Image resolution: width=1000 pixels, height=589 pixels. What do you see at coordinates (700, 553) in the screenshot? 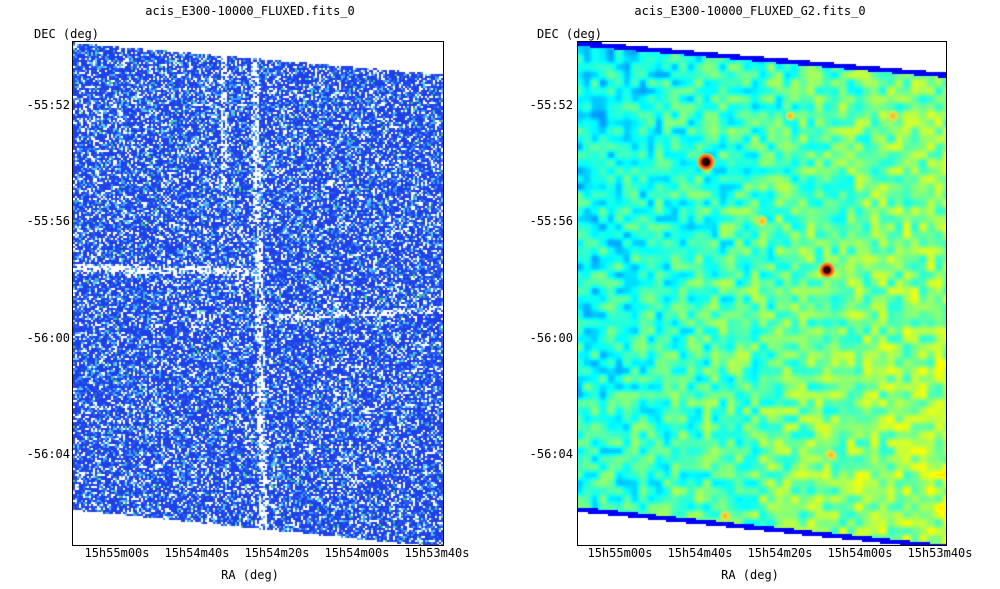
I see `right-x-tick: 15h54m40s` at bounding box center [700, 553].